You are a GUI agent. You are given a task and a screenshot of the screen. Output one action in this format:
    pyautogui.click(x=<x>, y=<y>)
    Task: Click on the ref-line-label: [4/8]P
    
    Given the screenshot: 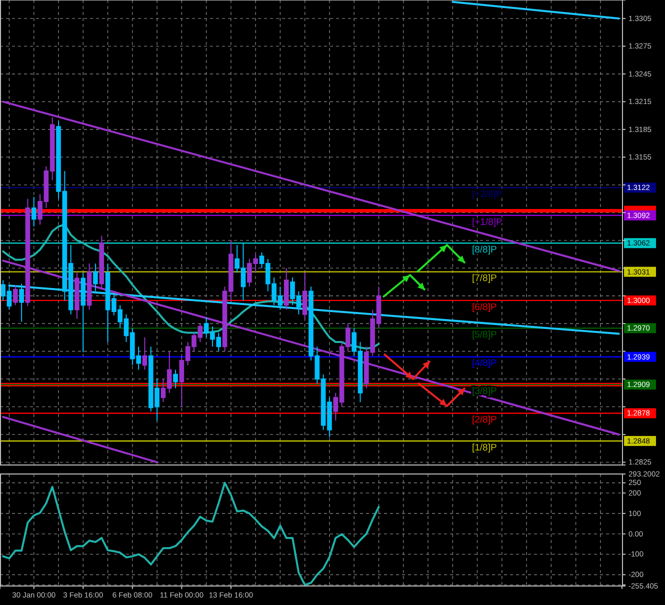 What is the action you would take?
    pyautogui.click(x=484, y=364)
    